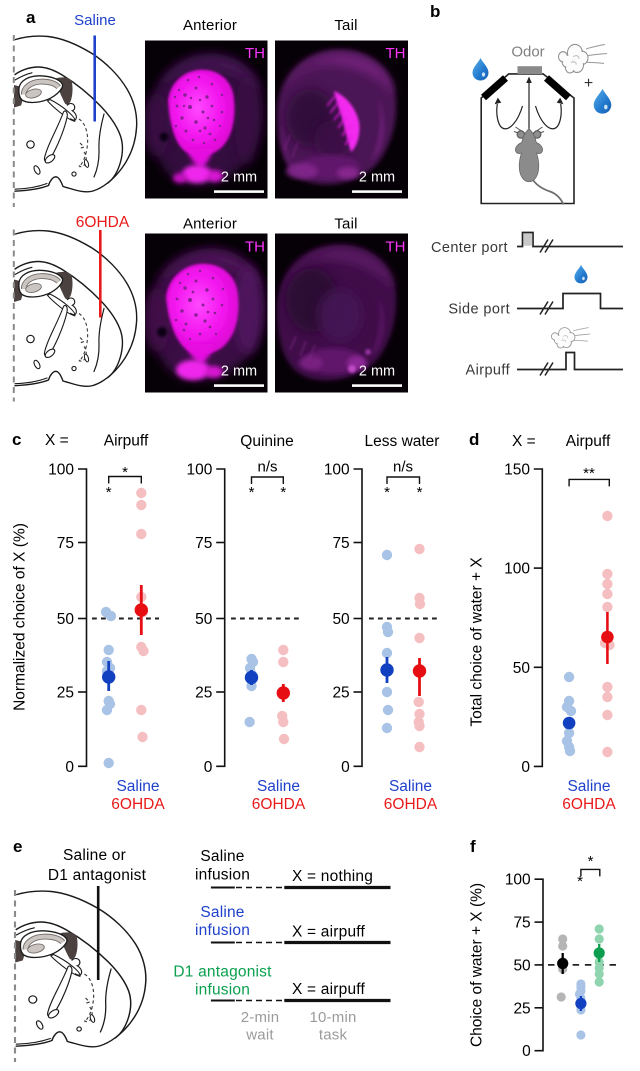  Describe the element at coordinates (94, 855) in the screenshot. I see `svg-text: Saline or` at that location.